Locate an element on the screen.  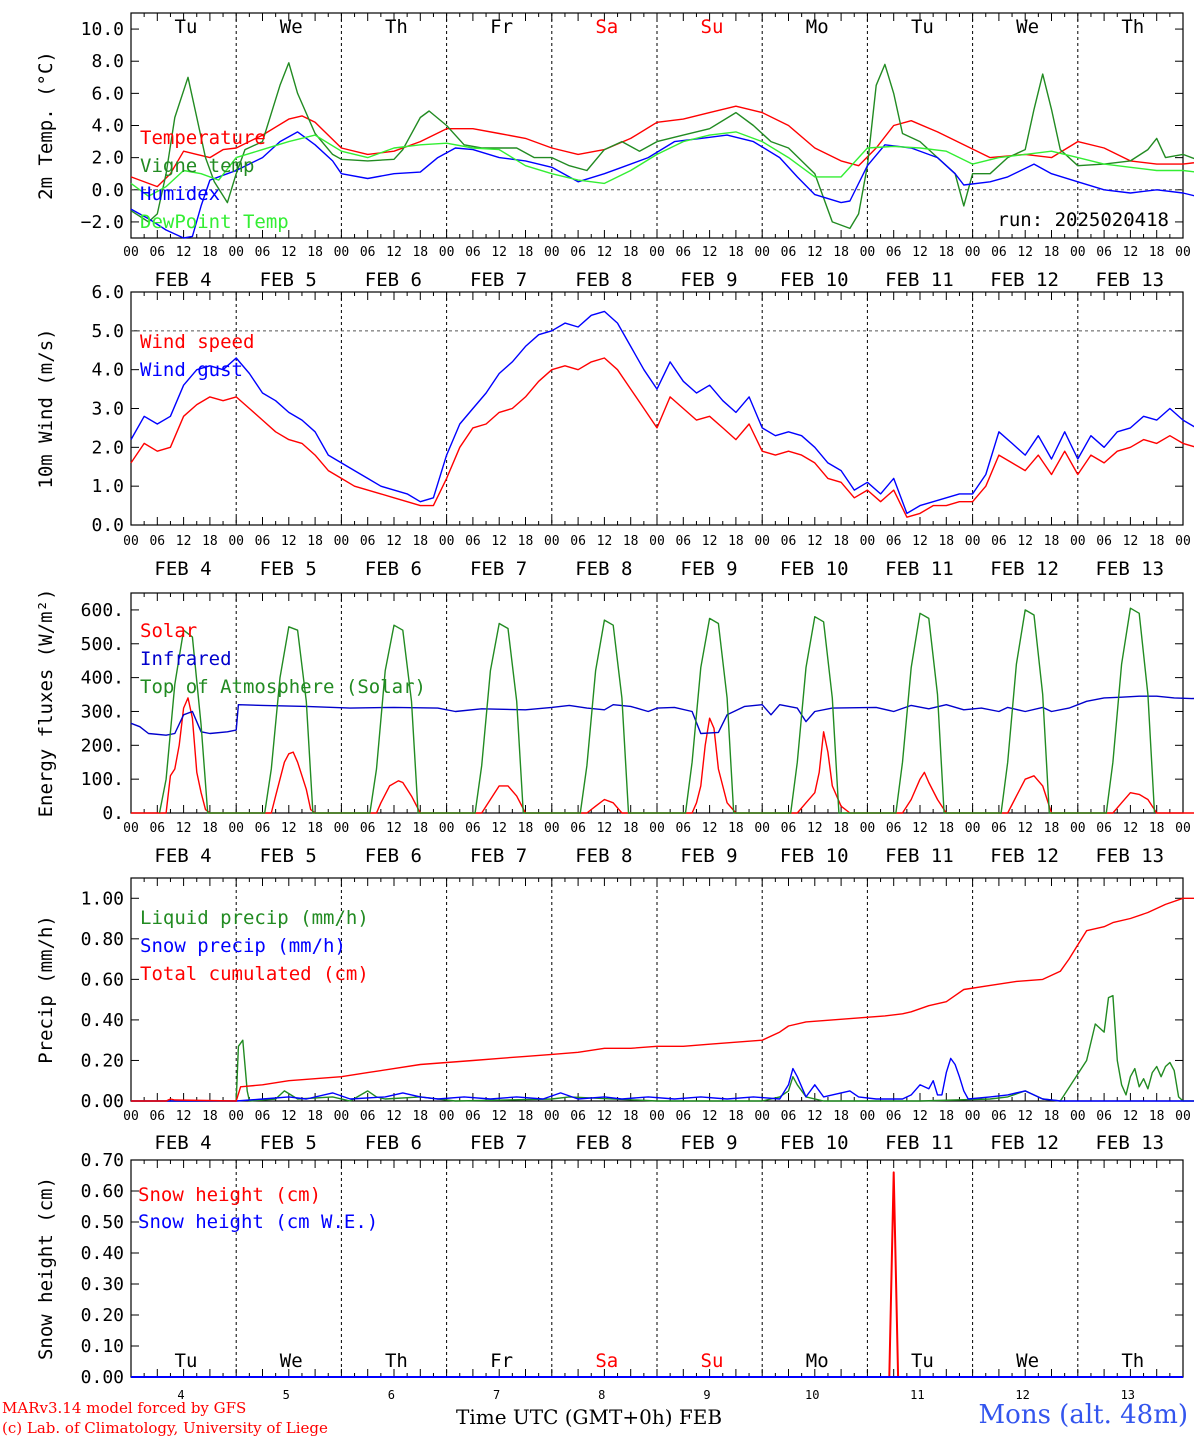
series-line-dewpoint-temp is located at coordinates (662, 164).